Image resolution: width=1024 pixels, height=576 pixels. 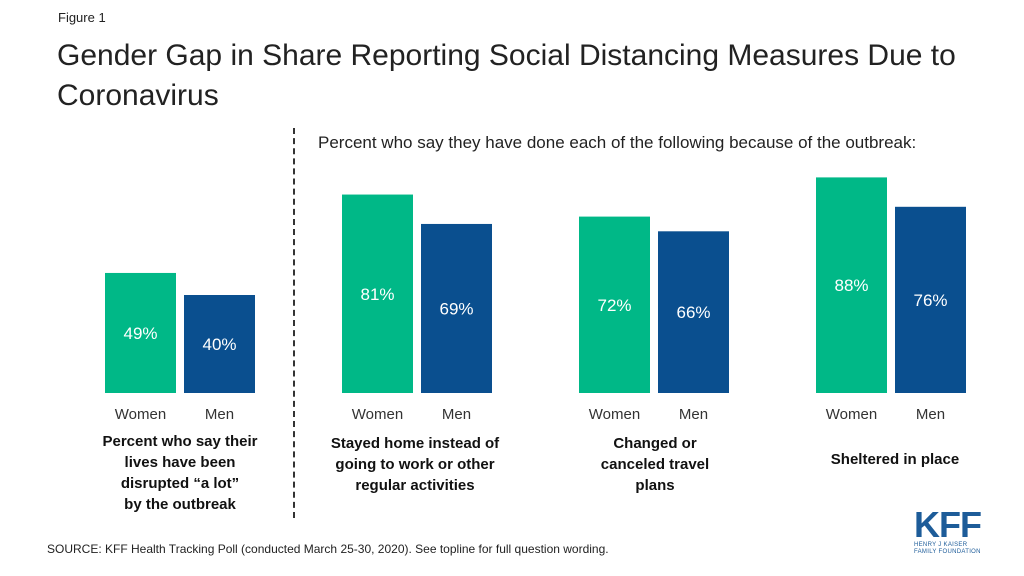 I want to click on bar-value-label: 40%, so click(x=219, y=344).